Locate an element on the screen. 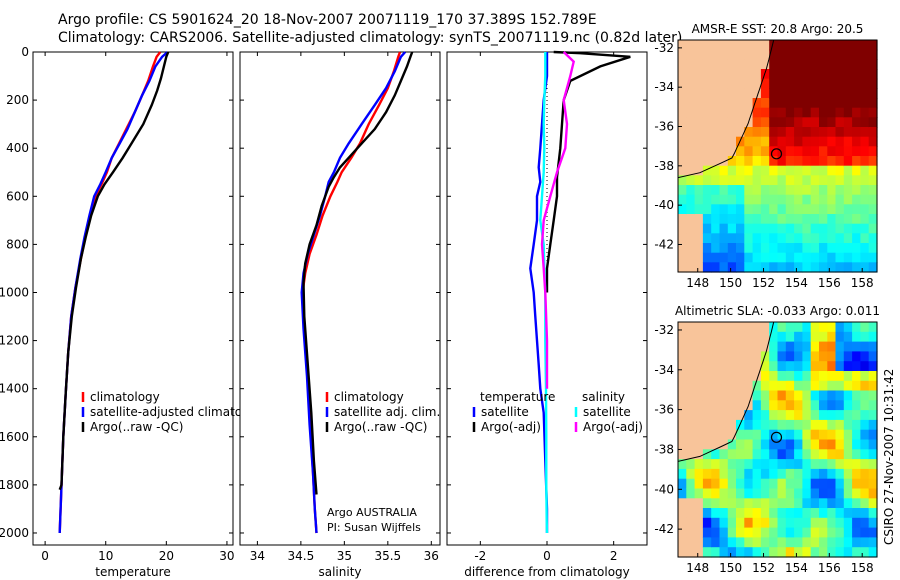 The width and height of the screenshot is (900, 580). x-tick-label: 35.5 is located at coordinates (387, 556).